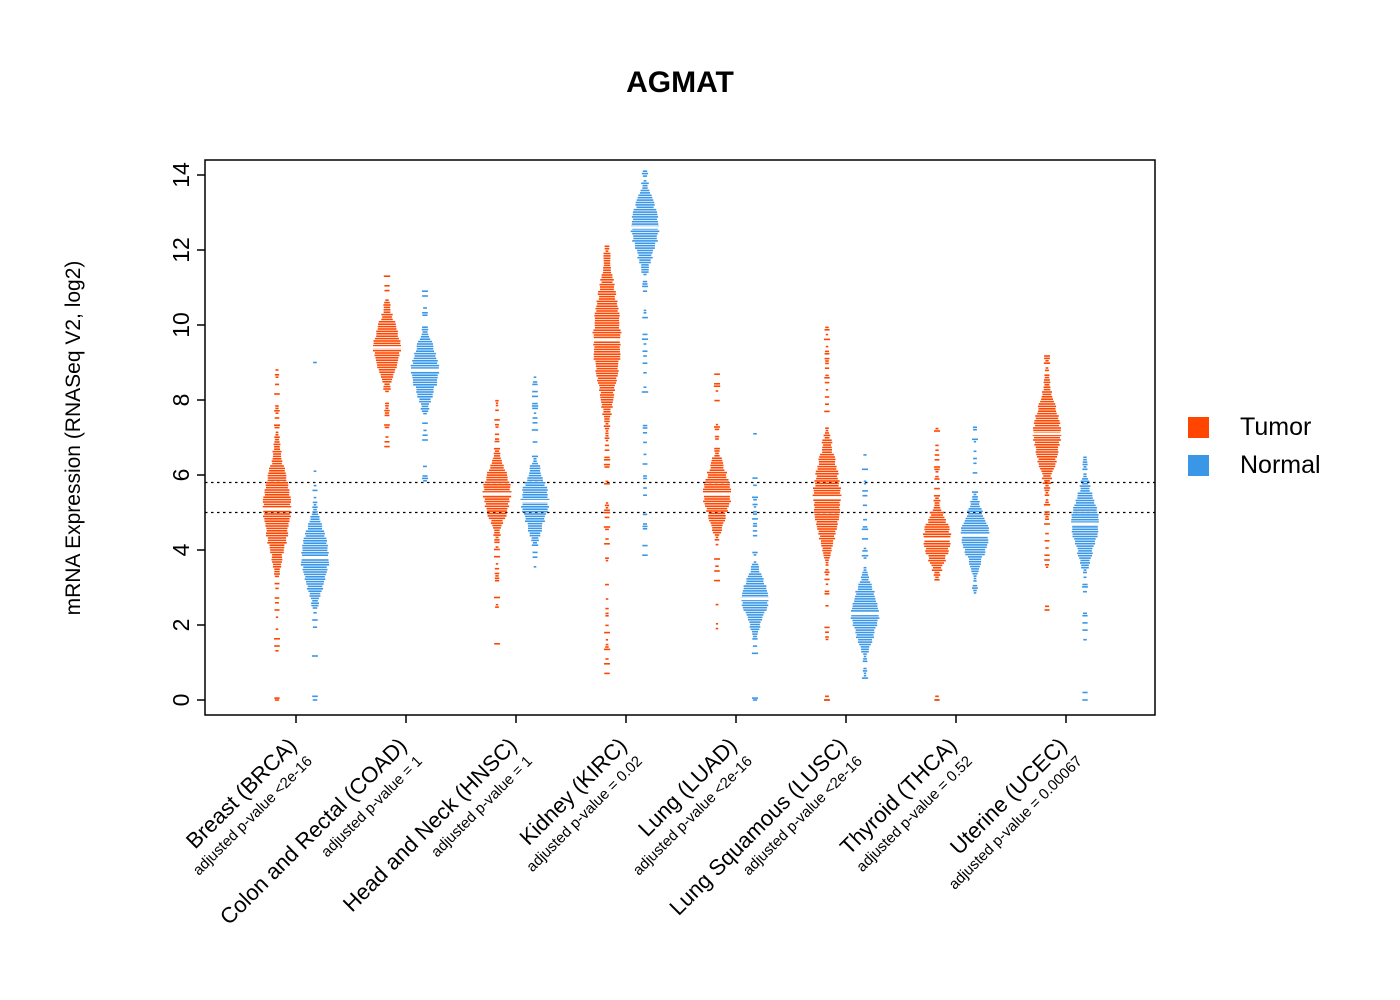  What do you see at coordinates (181, 325) in the screenshot?
I see `y-tick-label: 10` at bounding box center [181, 325].